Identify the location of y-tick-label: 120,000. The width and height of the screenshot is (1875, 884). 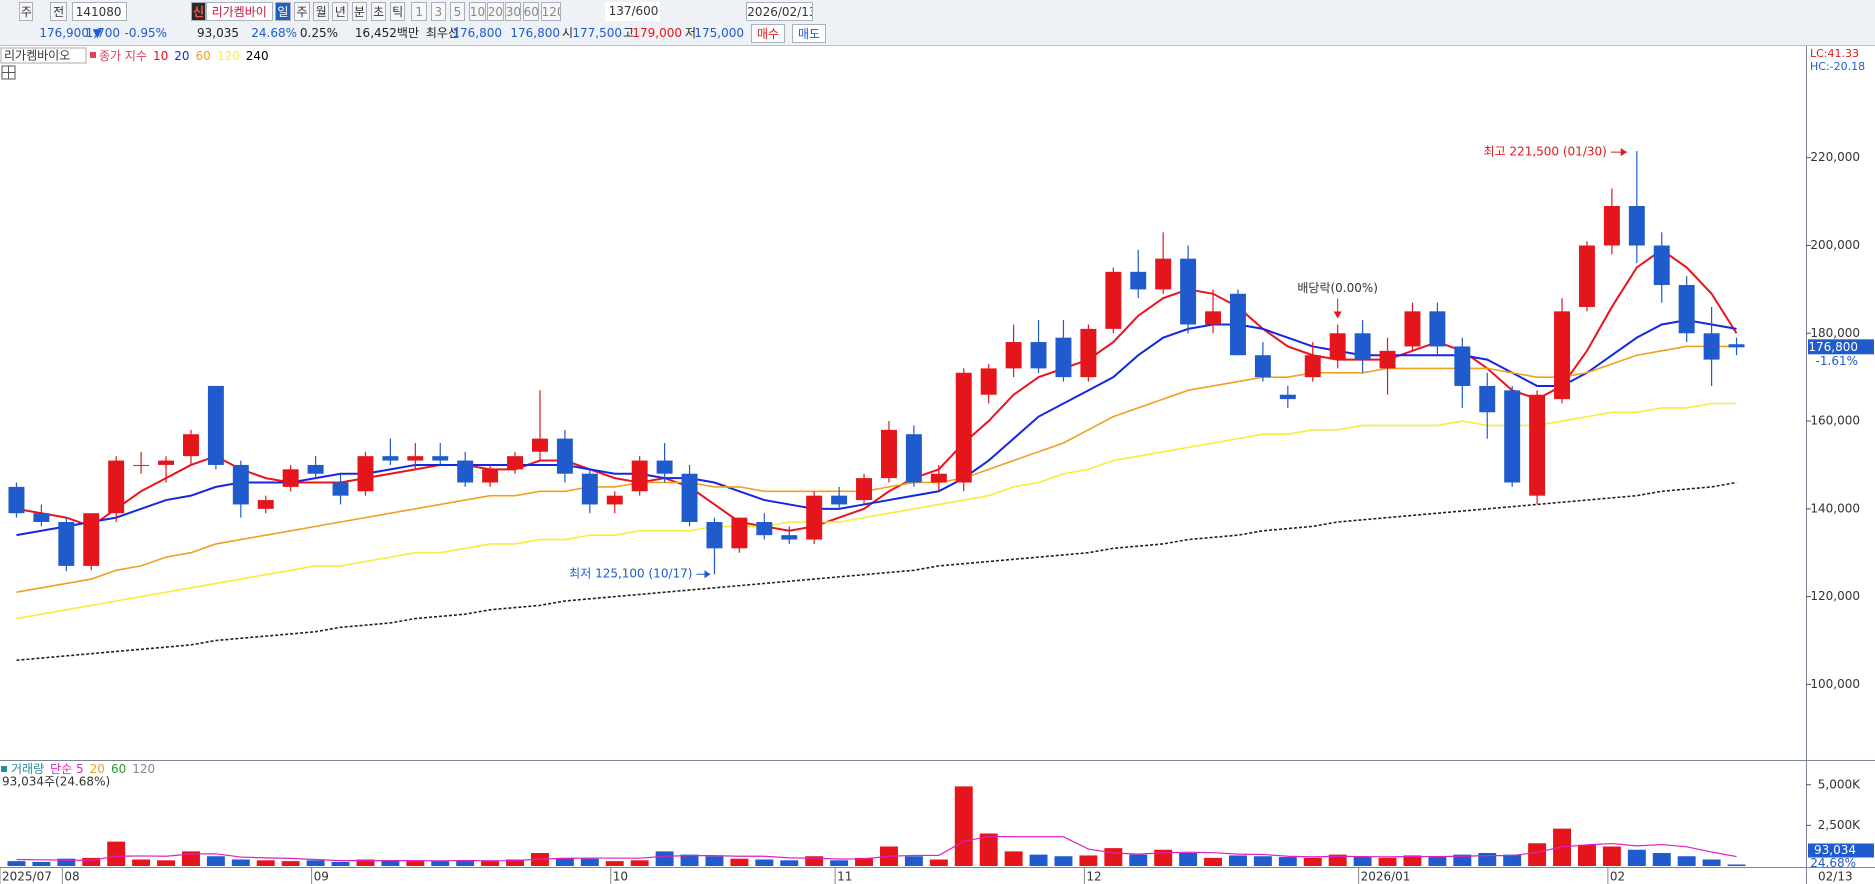
(1835, 596).